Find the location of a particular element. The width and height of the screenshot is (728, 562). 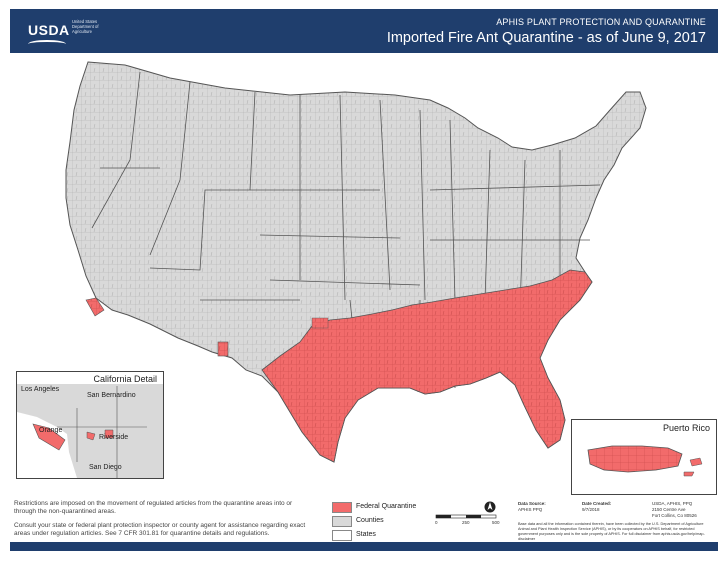

label-orange: Orange is located at coordinates (51, 430).